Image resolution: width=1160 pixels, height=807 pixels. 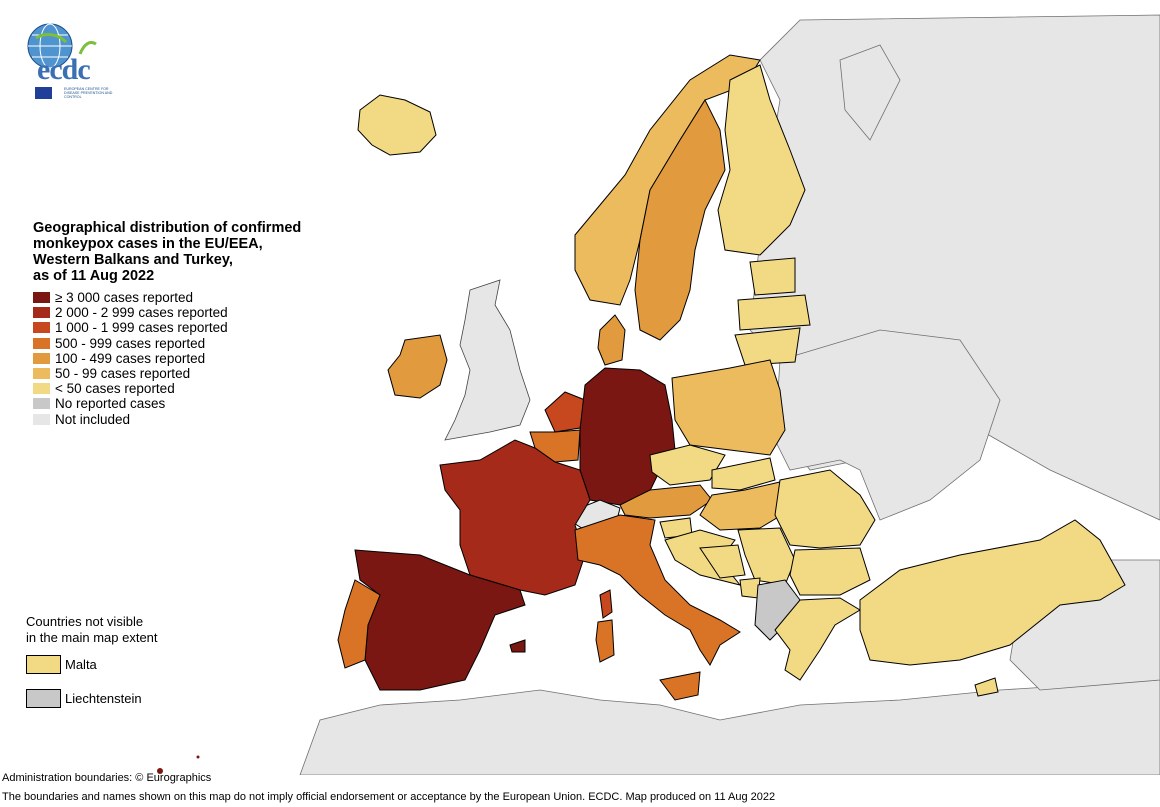 What do you see at coordinates (130, 343) in the screenshot?
I see `legend-label: 500 - 999 cases reported` at bounding box center [130, 343].